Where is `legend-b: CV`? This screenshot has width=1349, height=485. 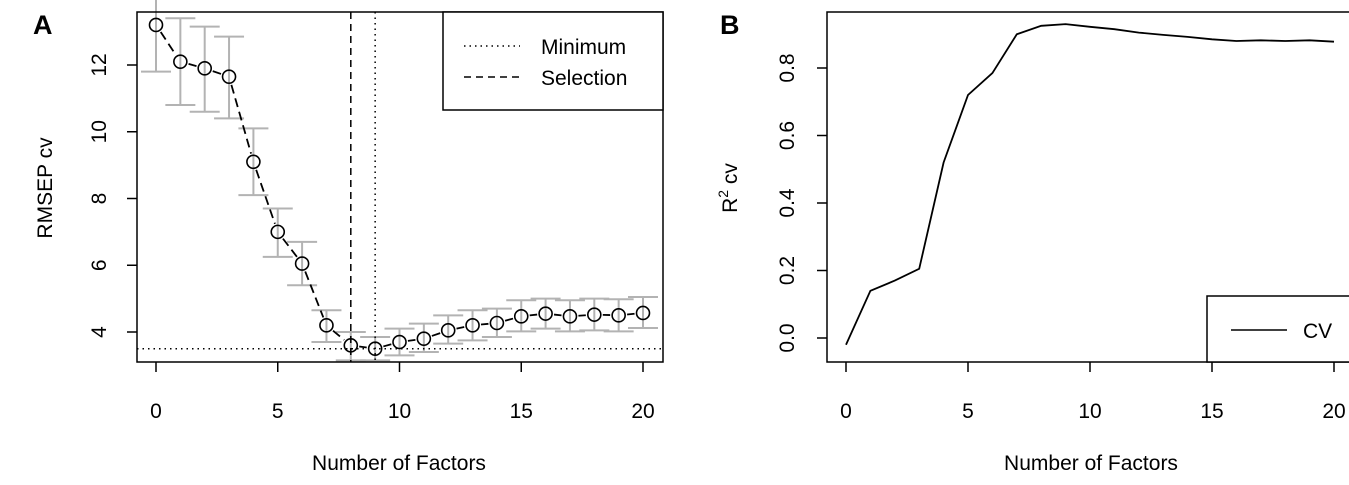 legend-b: CV is located at coordinates (1277, 329).